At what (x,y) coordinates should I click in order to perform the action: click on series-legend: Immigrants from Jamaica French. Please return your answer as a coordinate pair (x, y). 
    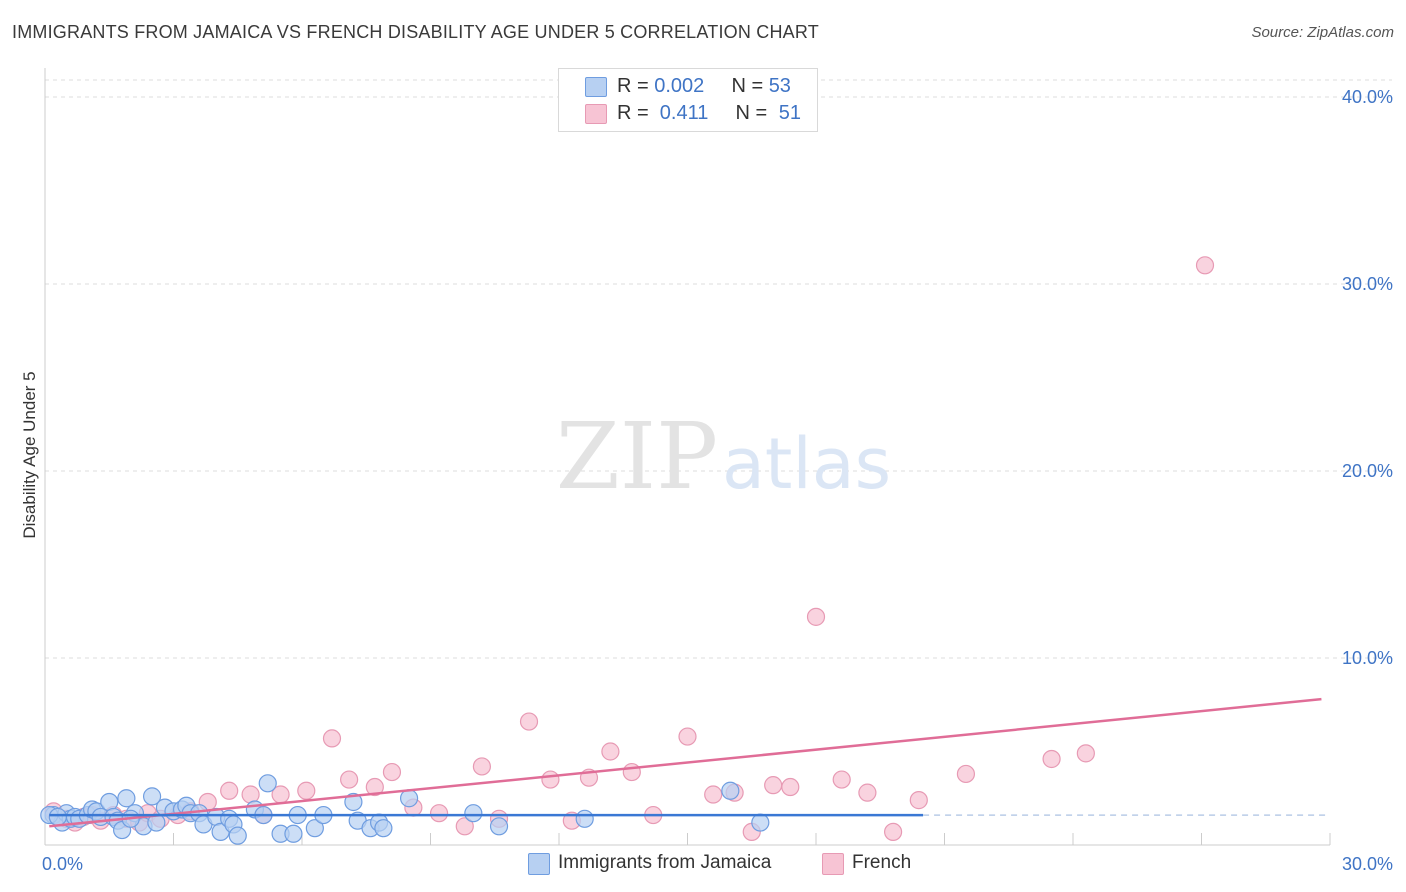
    Looking at the image, I should click on (703, 865).